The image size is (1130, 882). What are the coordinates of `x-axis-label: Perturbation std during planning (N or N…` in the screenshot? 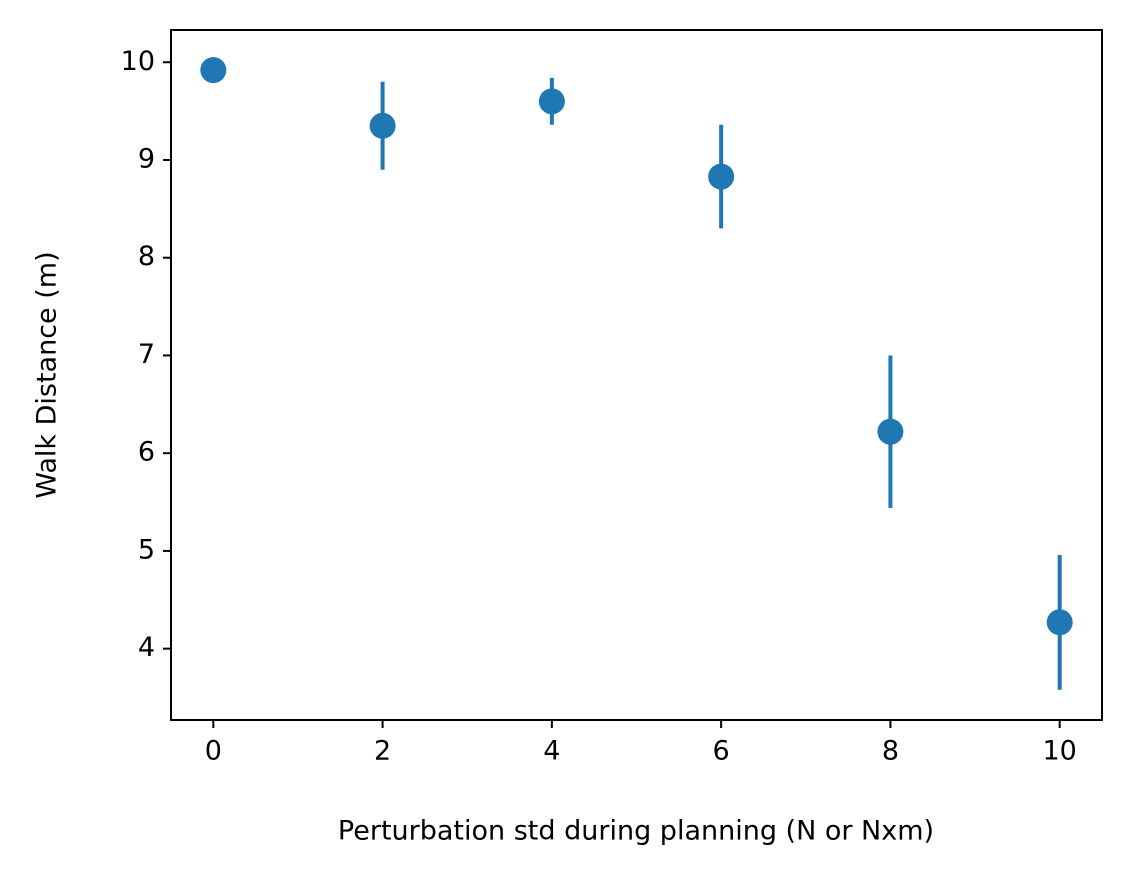 It's located at (636, 831).